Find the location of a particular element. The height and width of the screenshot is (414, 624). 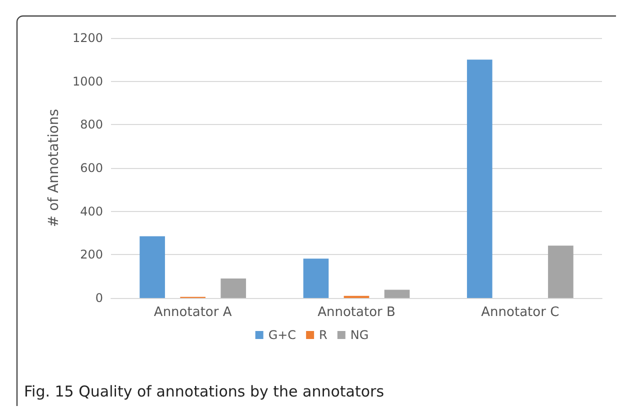

x-tick-label: Annotator B is located at coordinates (357, 312).